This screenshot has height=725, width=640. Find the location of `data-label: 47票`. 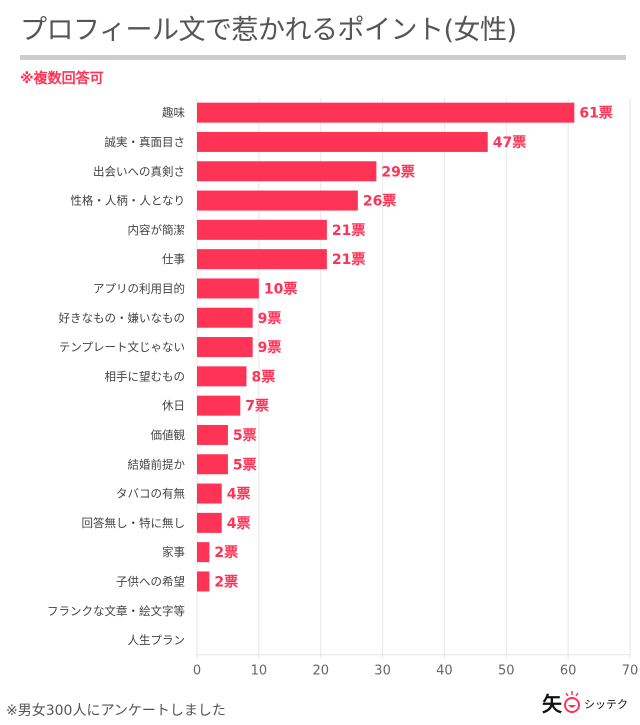

data-label: 47票 is located at coordinates (509, 143).